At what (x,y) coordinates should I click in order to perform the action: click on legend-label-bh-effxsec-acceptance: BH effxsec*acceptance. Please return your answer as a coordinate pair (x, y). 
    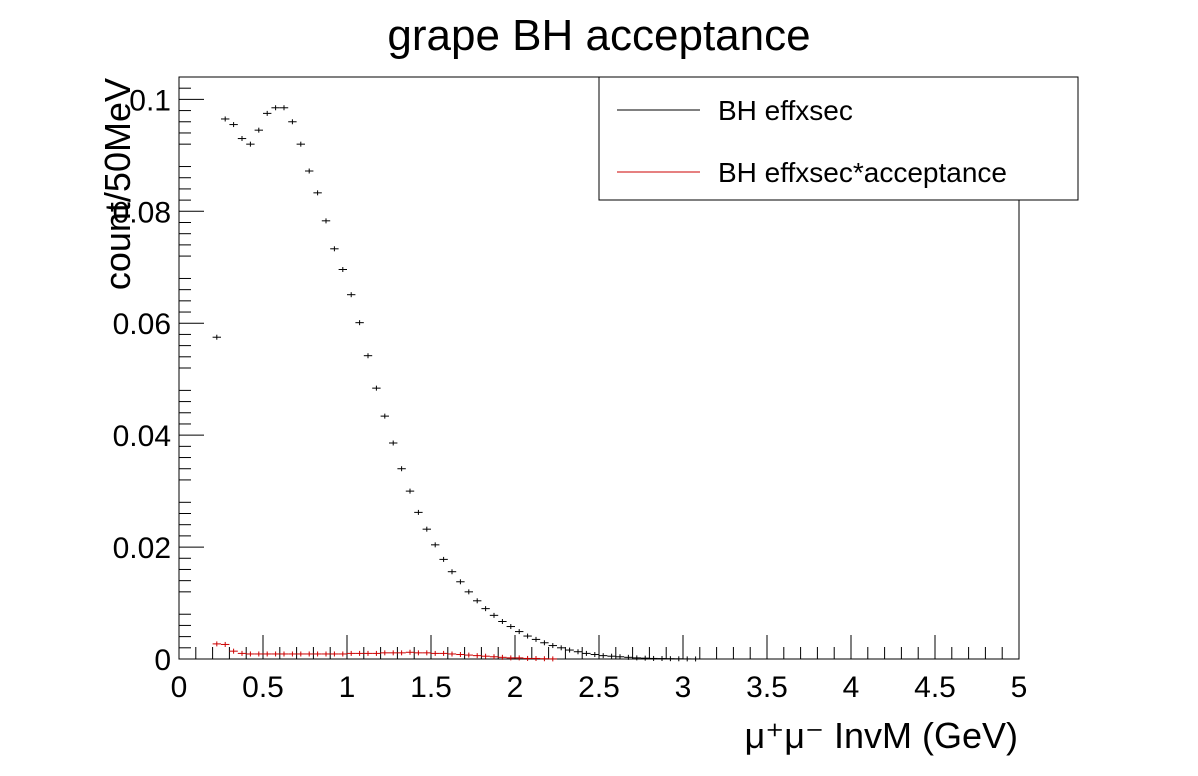
    Looking at the image, I should click on (862, 172).